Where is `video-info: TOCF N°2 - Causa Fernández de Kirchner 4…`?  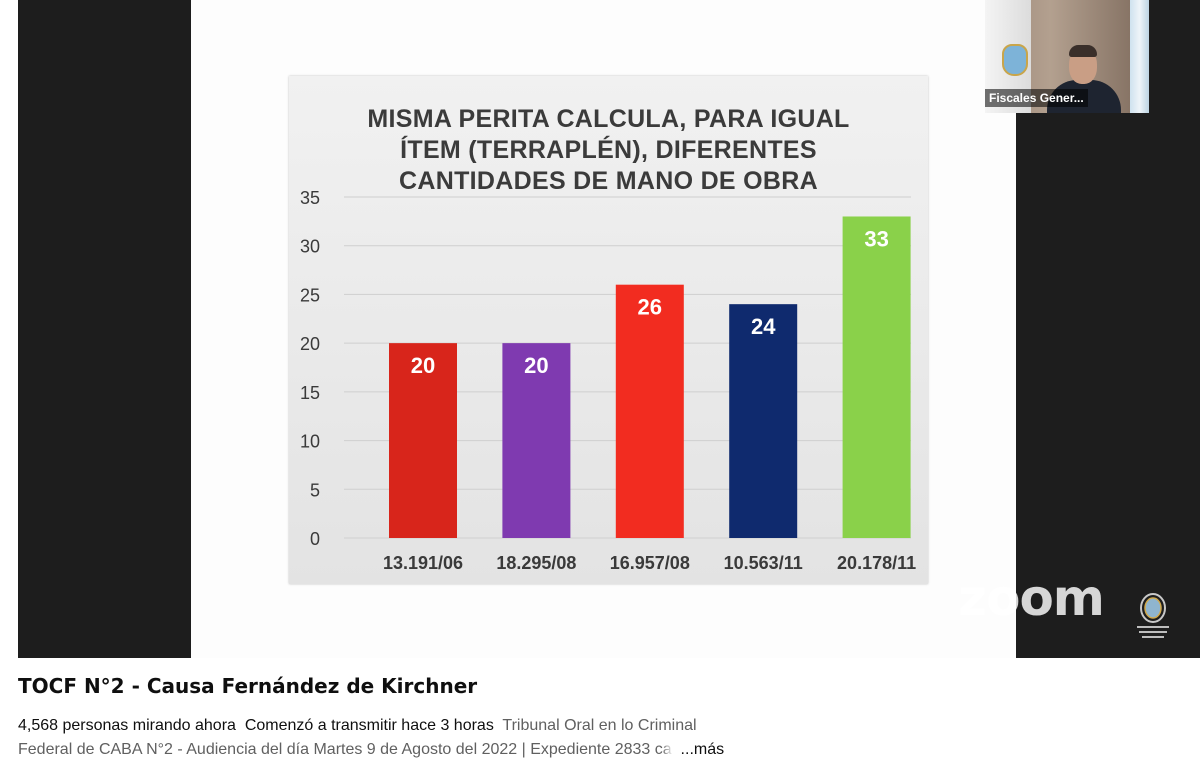
video-info: TOCF N°2 - Causa Fernández de Kirchner 4… is located at coordinates (603, 717).